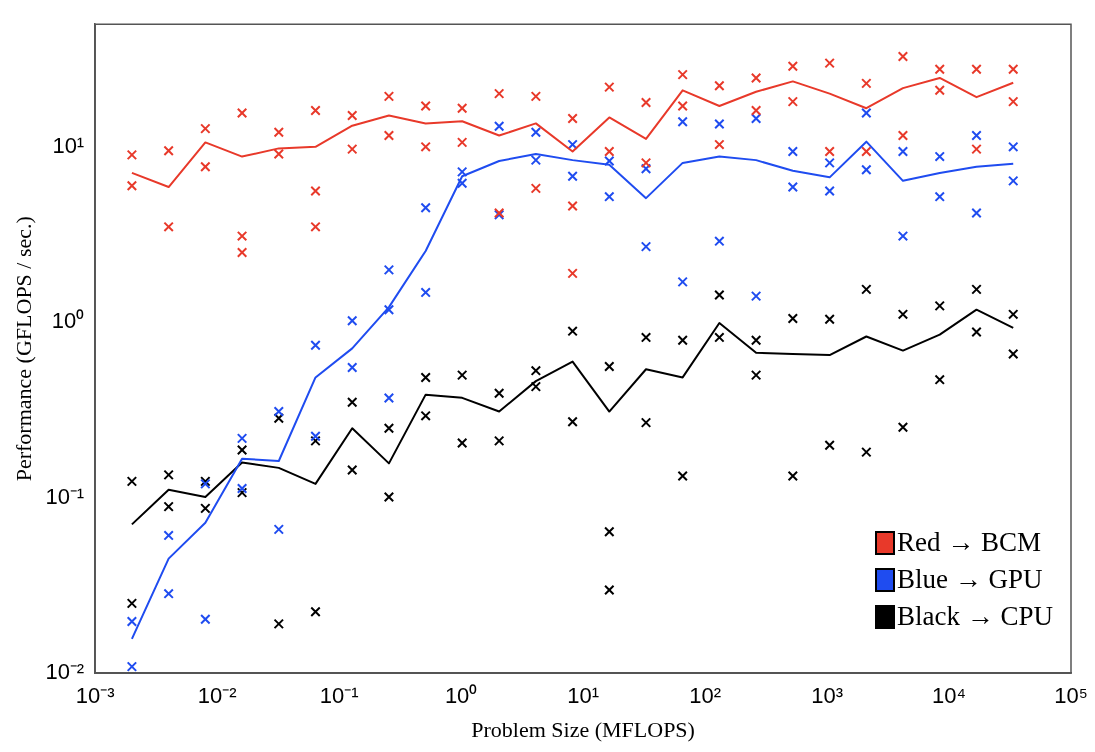 The height and width of the screenshot is (752, 1095). Describe the element at coordinates (461, 696) in the screenshot. I see `x-tick-label: 10⁰` at that location.